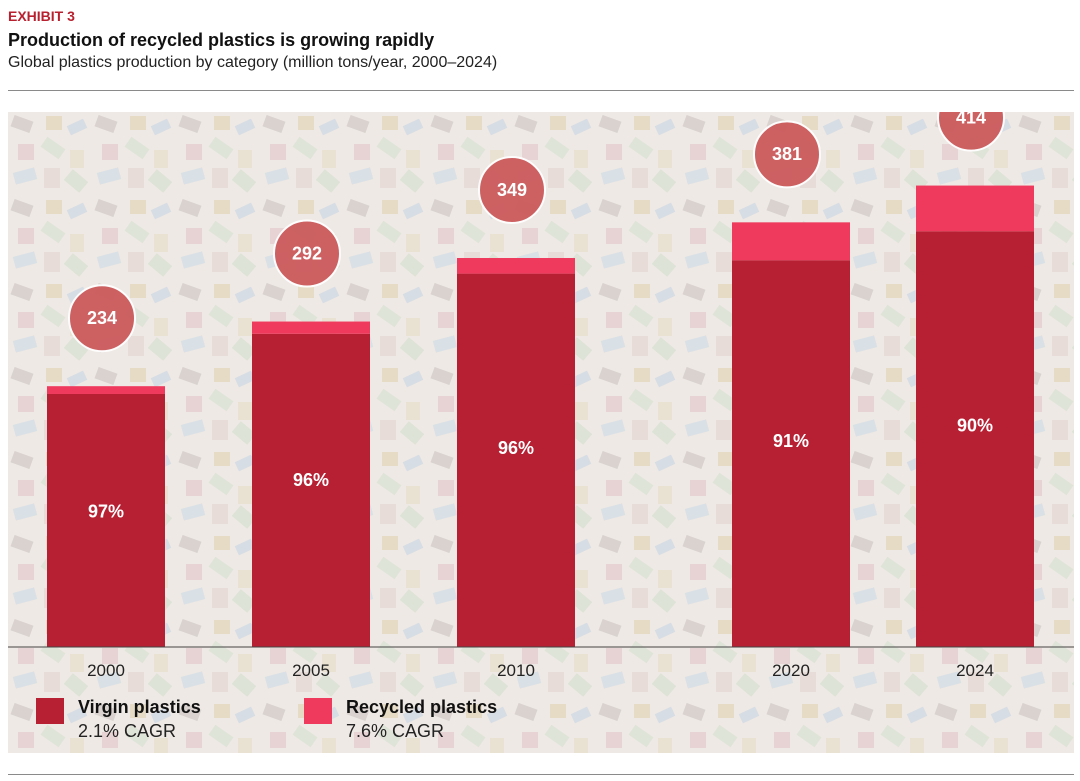 Image resolution: width=1080 pixels, height=781 pixels. What do you see at coordinates (541, 774) in the screenshot?
I see `bottom-divider` at bounding box center [541, 774].